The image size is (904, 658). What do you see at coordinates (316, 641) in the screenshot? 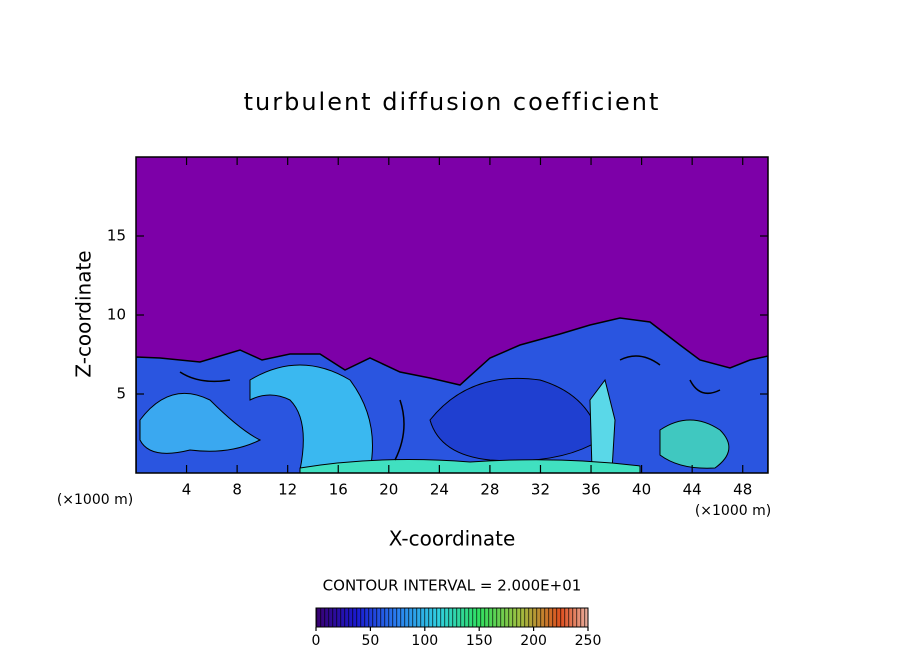
I see `colorbar-tick-label: 0` at bounding box center [316, 641].